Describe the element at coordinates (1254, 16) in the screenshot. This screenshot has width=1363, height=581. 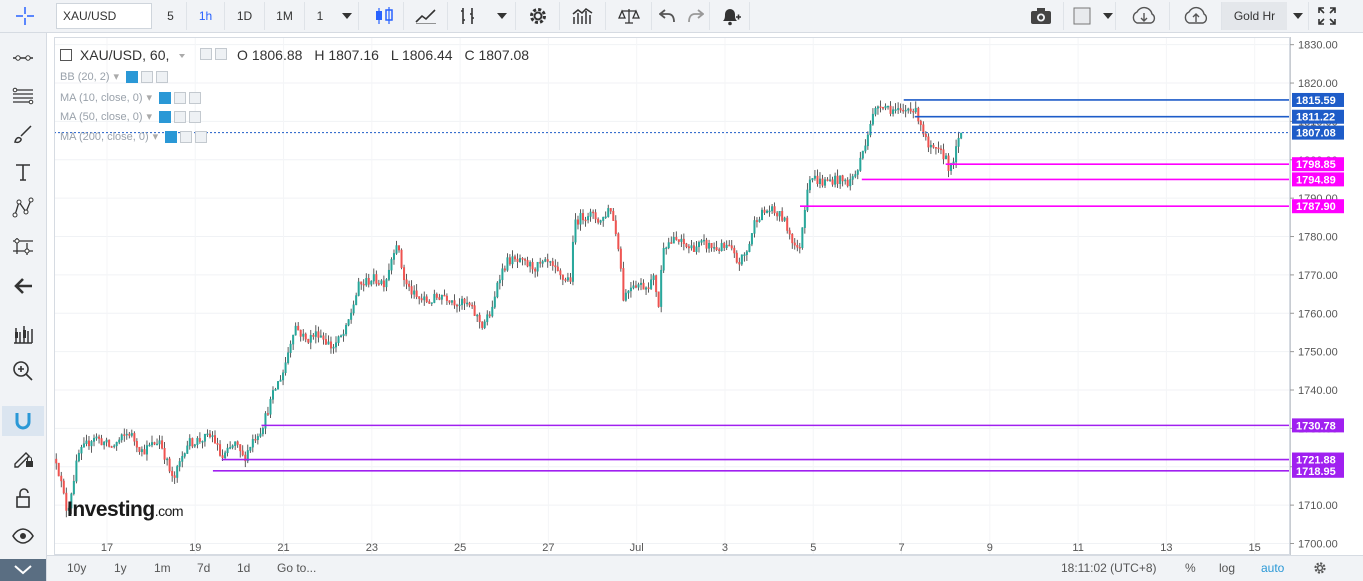
I see `session-select: Gold Hr` at that location.